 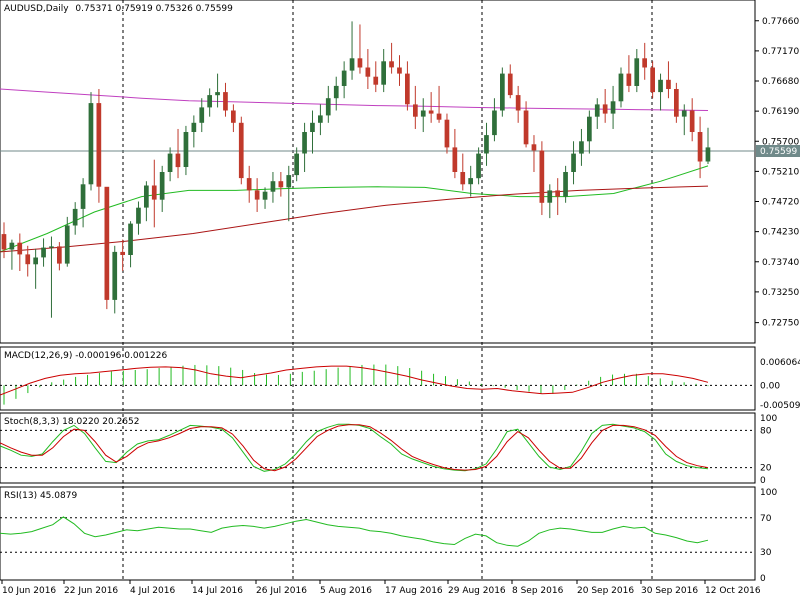 What do you see at coordinates (780, 363) in the screenshot?
I see `macd-tick-label: 0.006064` at bounding box center [780, 363].